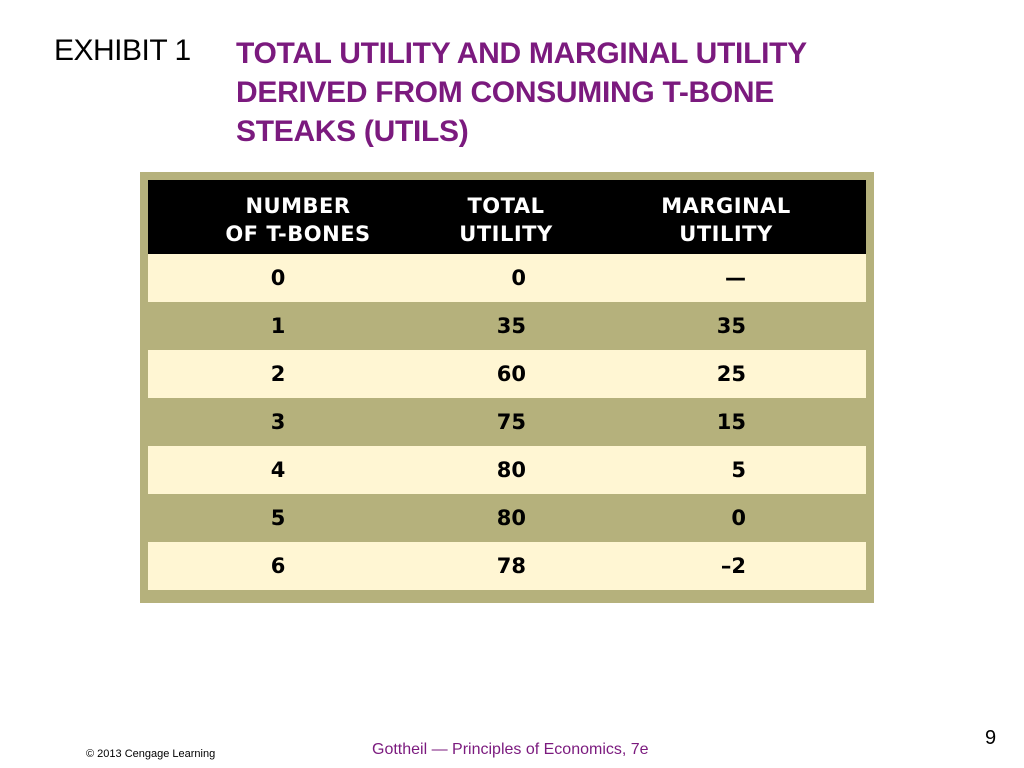 This screenshot has width=1024, height=768. What do you see at coordinates (506, 220) in the screenshot?
I see `header-total-utility: TOTAL UTILITY` at bounding box center [506, 220].